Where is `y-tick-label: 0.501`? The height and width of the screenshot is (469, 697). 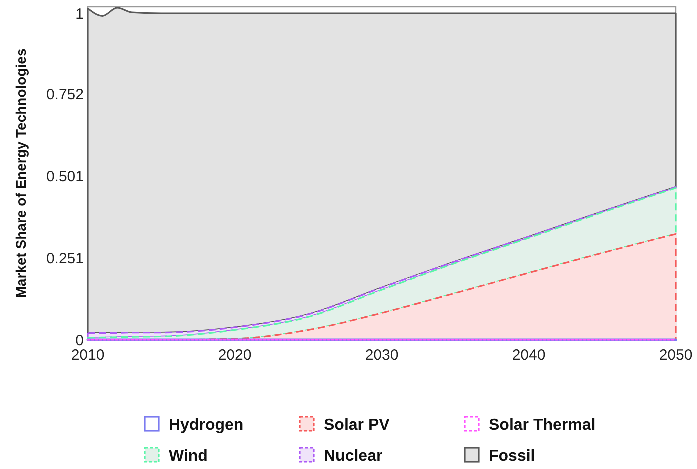 y-tick-label: 0.501 is located at coordinates (65, 177).